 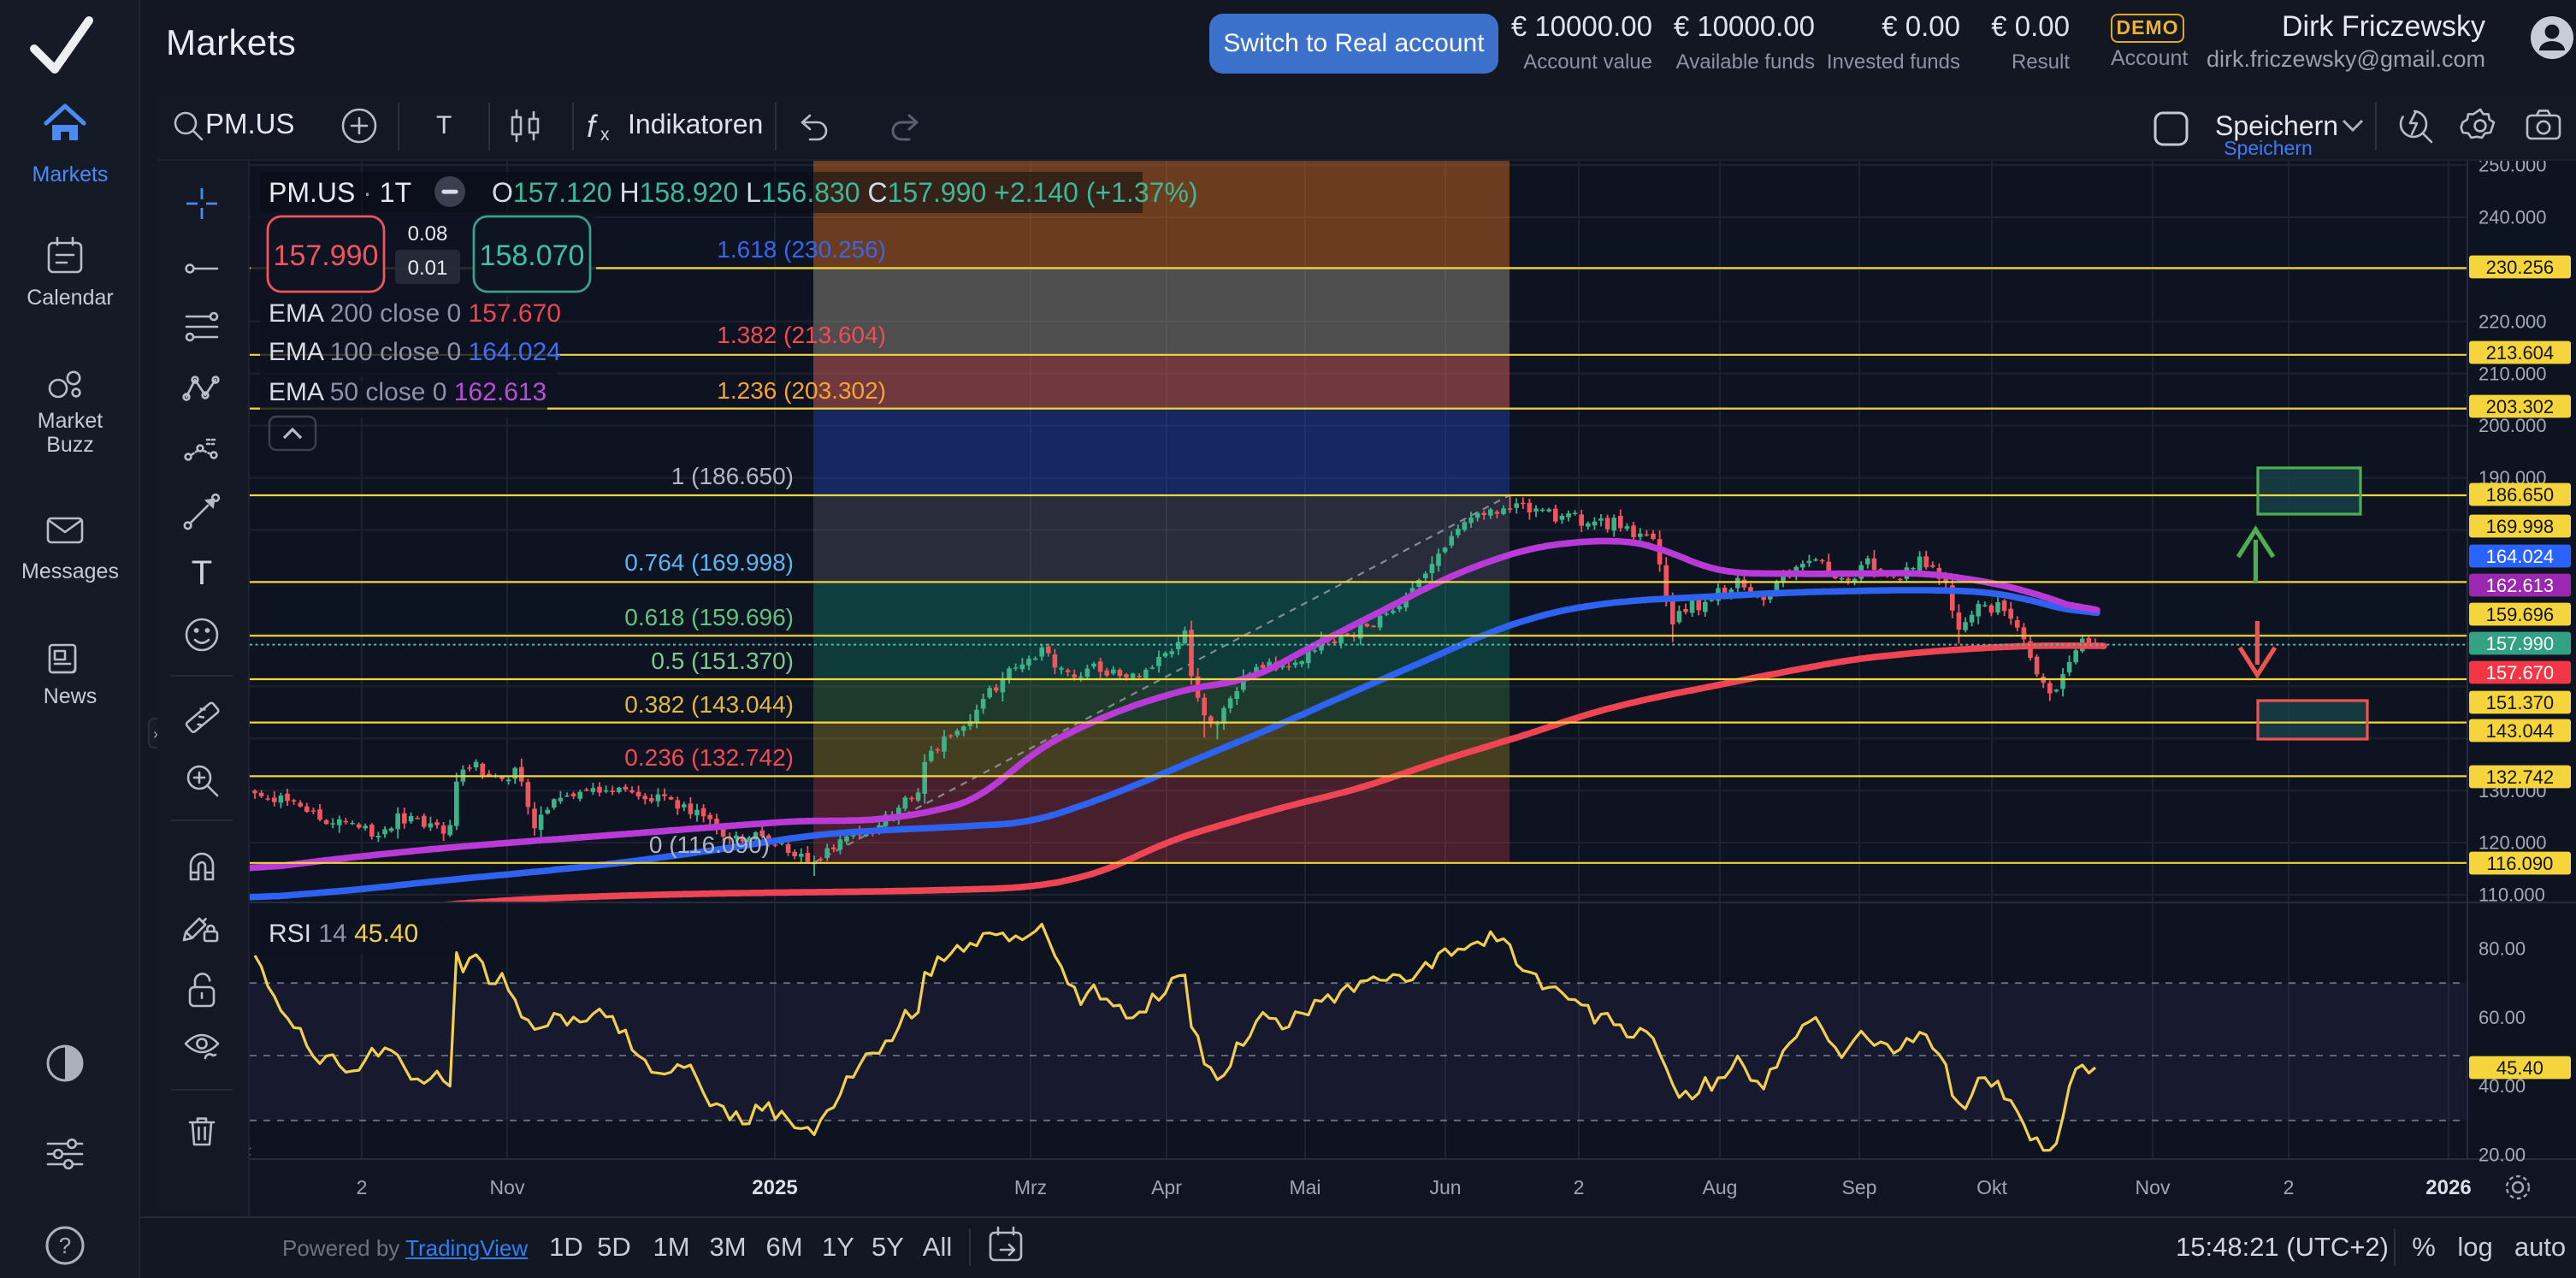 I want to click on svg-text: EMA 100 close 0 164.024, so click(x=415, y=352).